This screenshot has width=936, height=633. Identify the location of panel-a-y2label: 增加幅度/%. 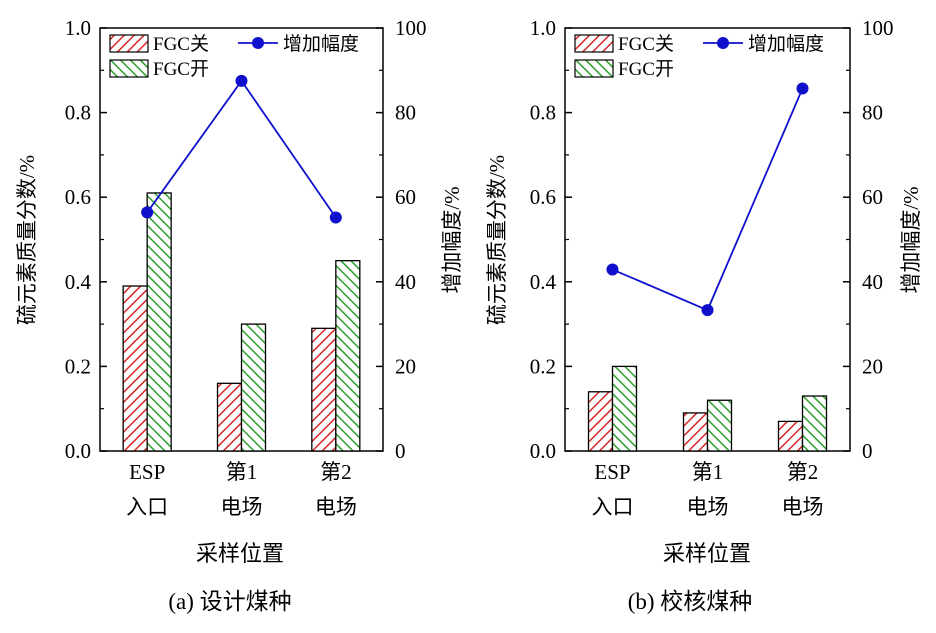
(452, 239).